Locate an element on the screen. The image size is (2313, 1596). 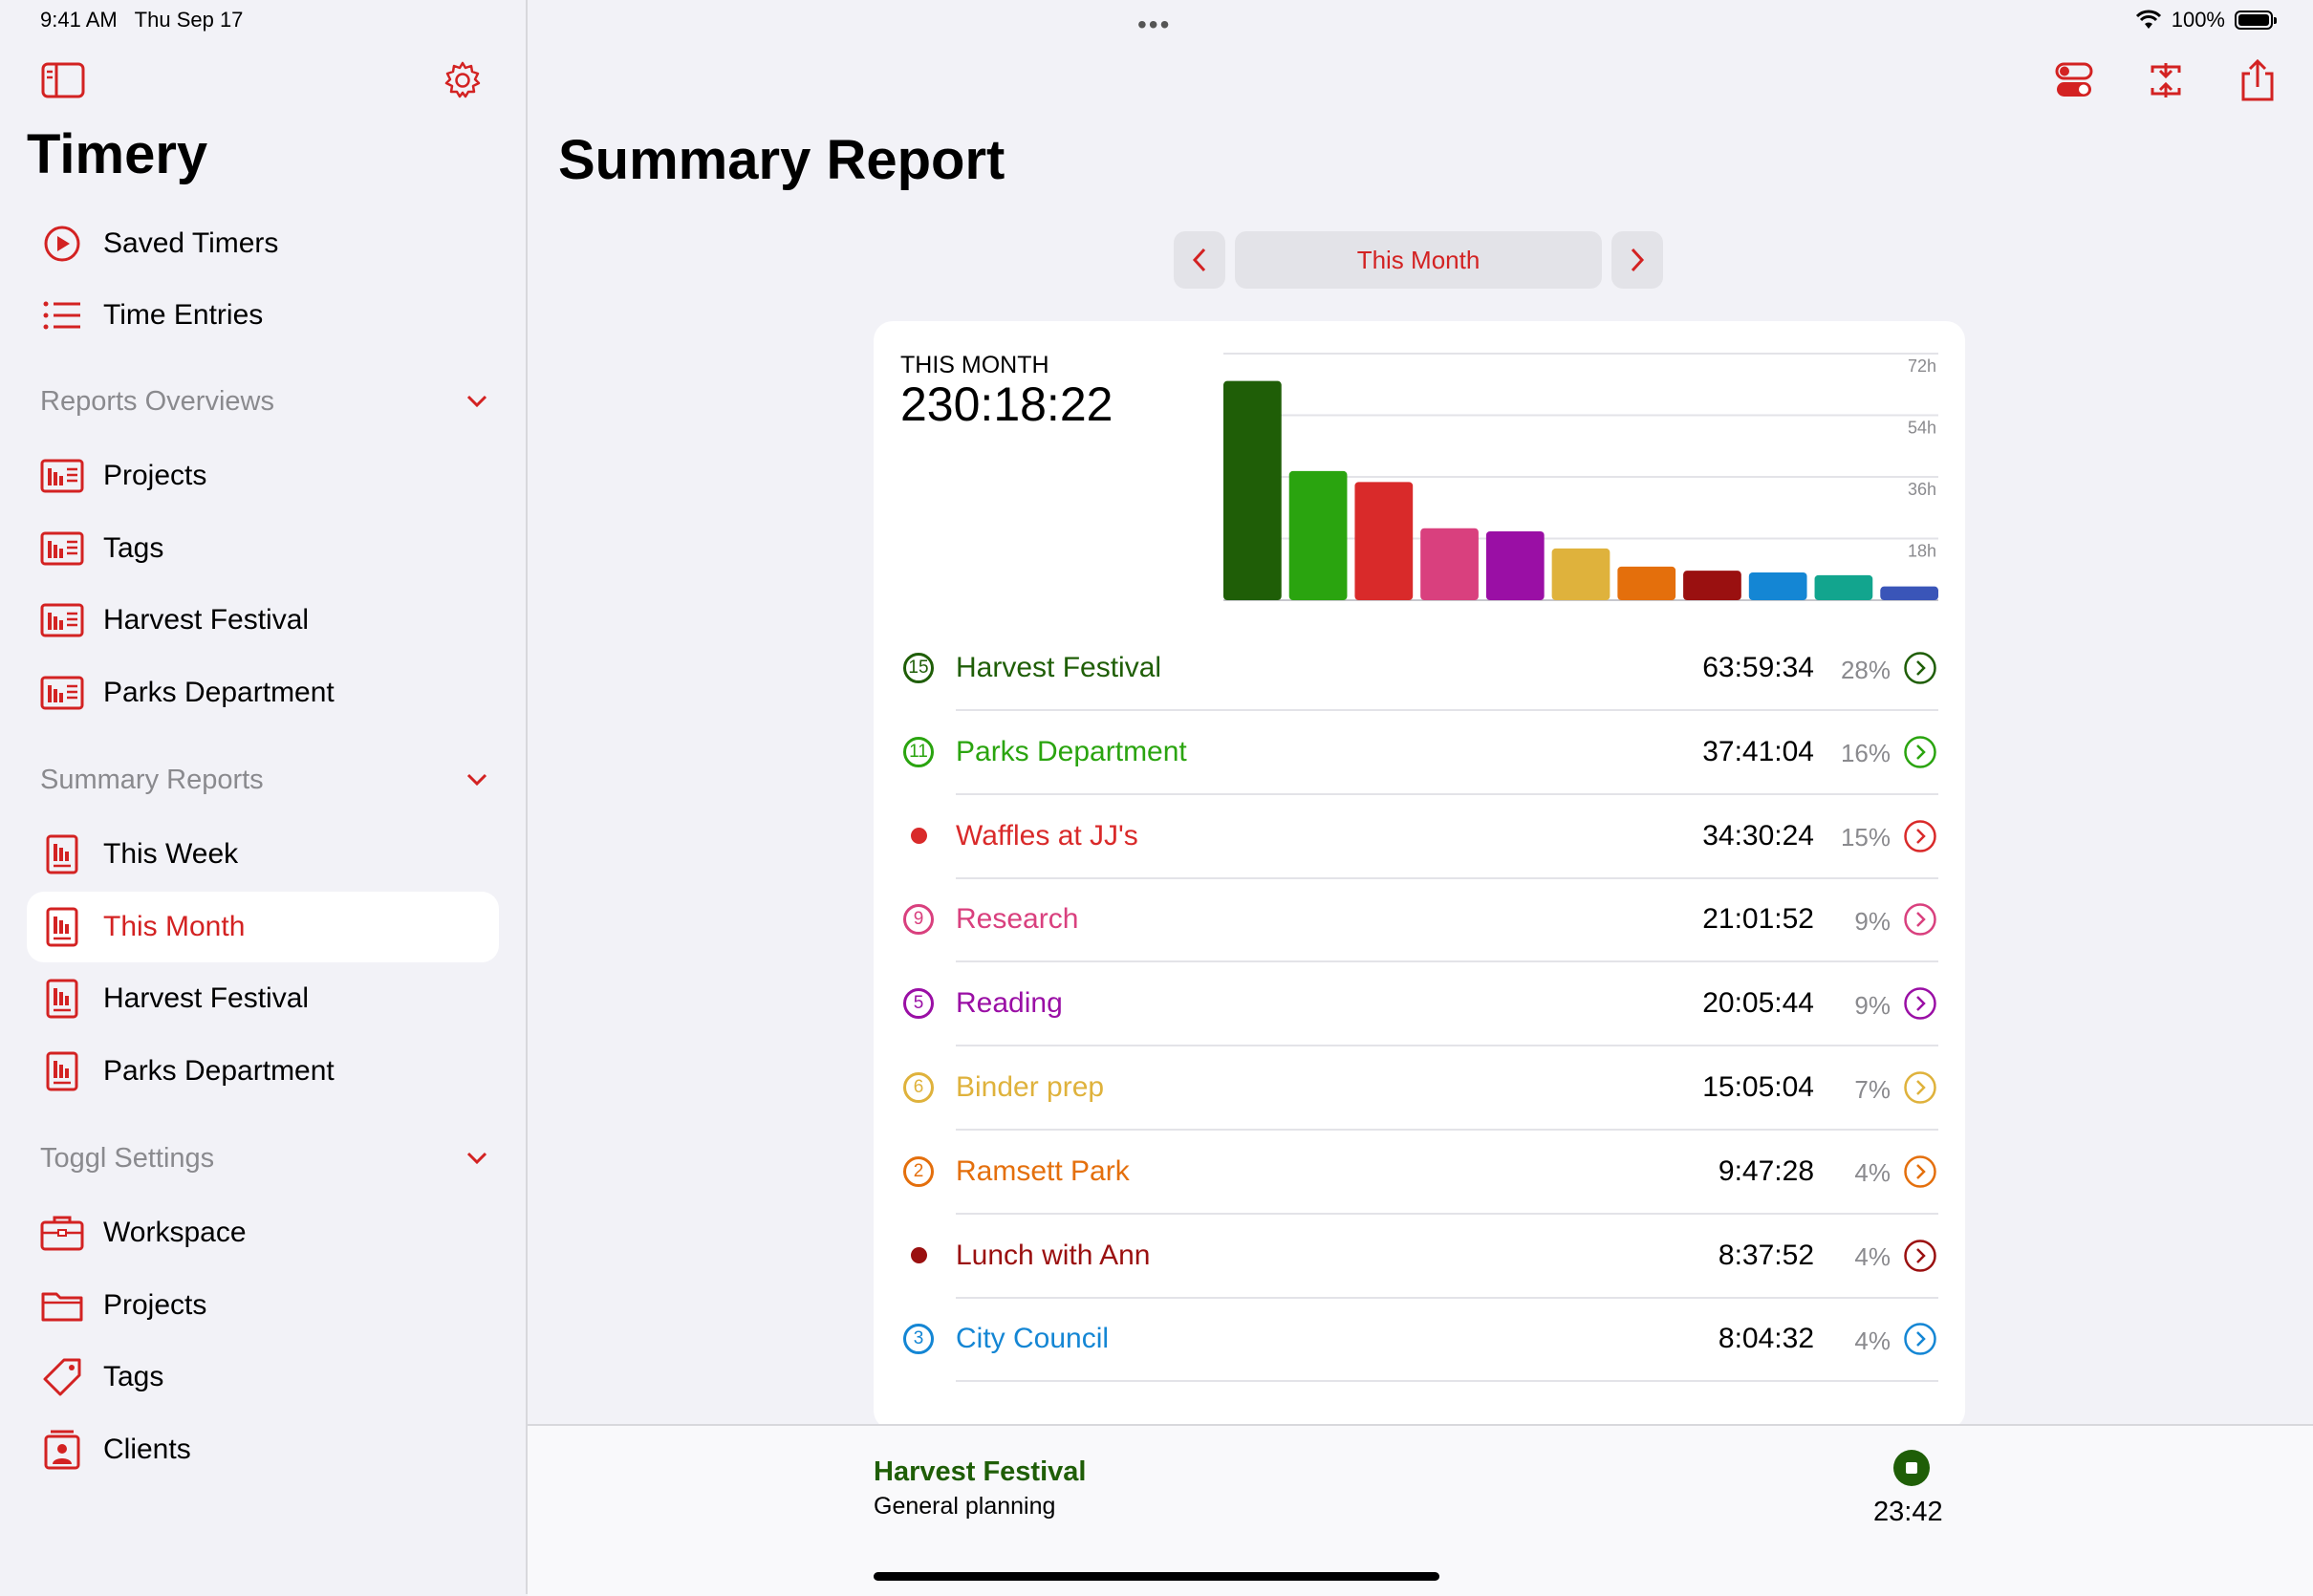
project-row: Lunch with Ann 8:37:52 4% is located at coordinates (1419, 1256).